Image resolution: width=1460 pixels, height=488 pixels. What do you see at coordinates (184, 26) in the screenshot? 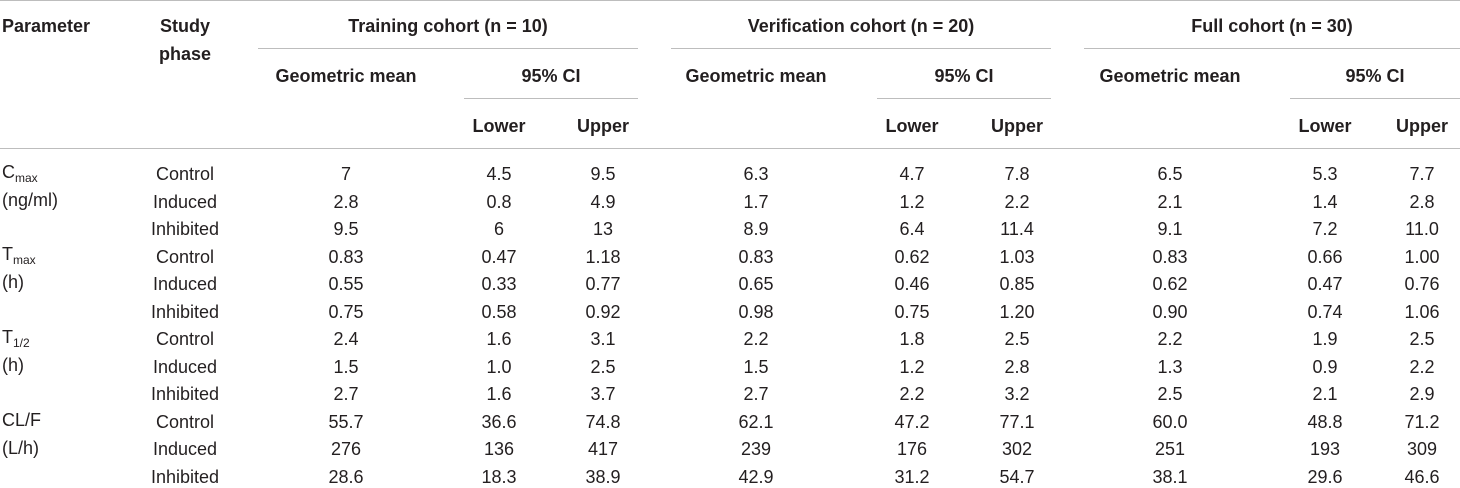
I see `header-study-phase-line1: Study` at bounding box center [184, 26].